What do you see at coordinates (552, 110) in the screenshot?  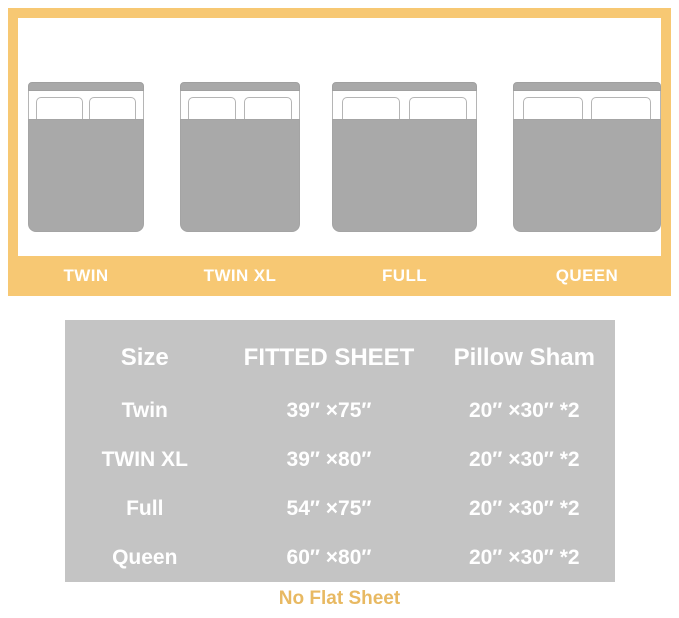 I see `pillow-left` at bounding box center [552, 110].